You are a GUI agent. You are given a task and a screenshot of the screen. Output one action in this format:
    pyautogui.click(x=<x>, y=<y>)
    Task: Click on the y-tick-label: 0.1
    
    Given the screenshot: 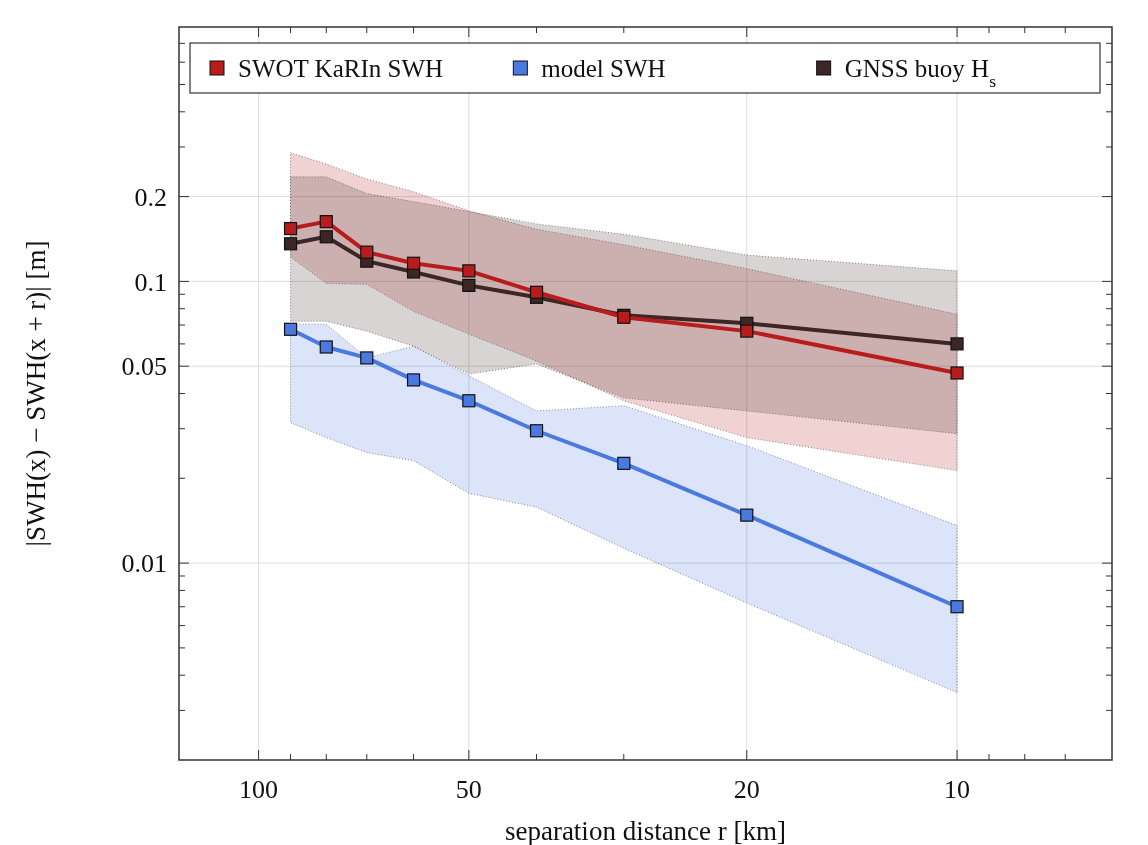 What is the action you would take?
    pyautogui.click(x=150, y=282)
    